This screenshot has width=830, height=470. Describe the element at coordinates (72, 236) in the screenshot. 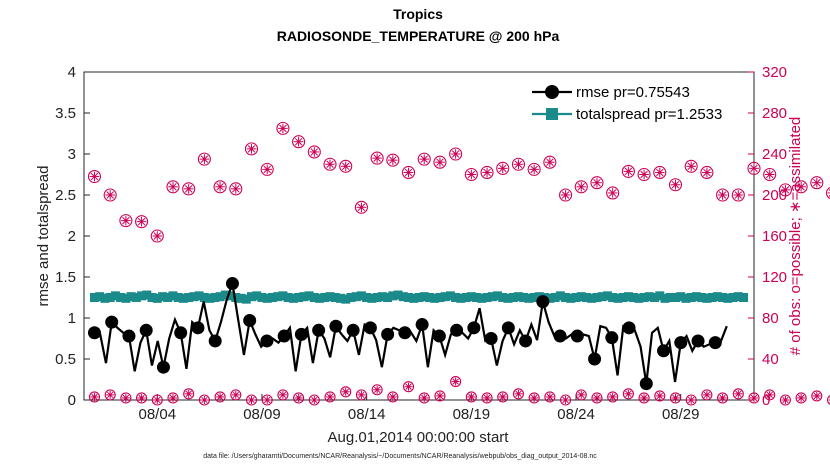

I see `y-axis-left-ticks: 0 0.5 1 1.5 2 2.5 3 3.5 4` at that location.